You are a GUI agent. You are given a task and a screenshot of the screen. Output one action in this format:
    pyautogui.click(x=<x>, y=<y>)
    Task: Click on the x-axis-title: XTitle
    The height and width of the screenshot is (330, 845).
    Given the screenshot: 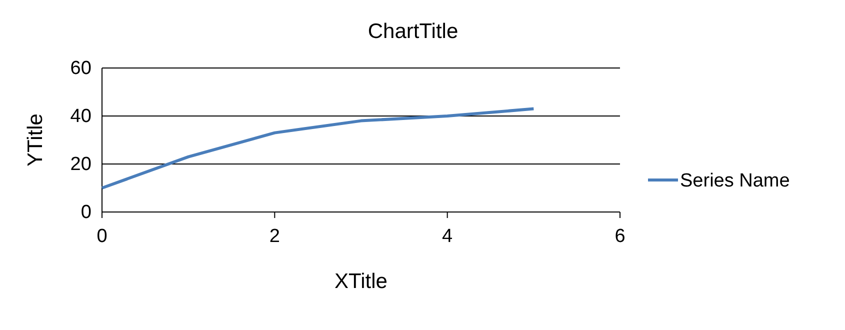 What is the action you would take?
    pyautogui.click(x=361, y=281)
    